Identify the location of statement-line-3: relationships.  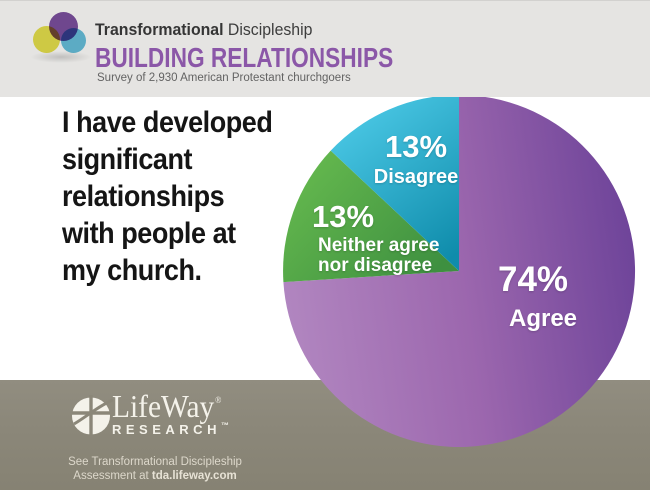
(143, 196).